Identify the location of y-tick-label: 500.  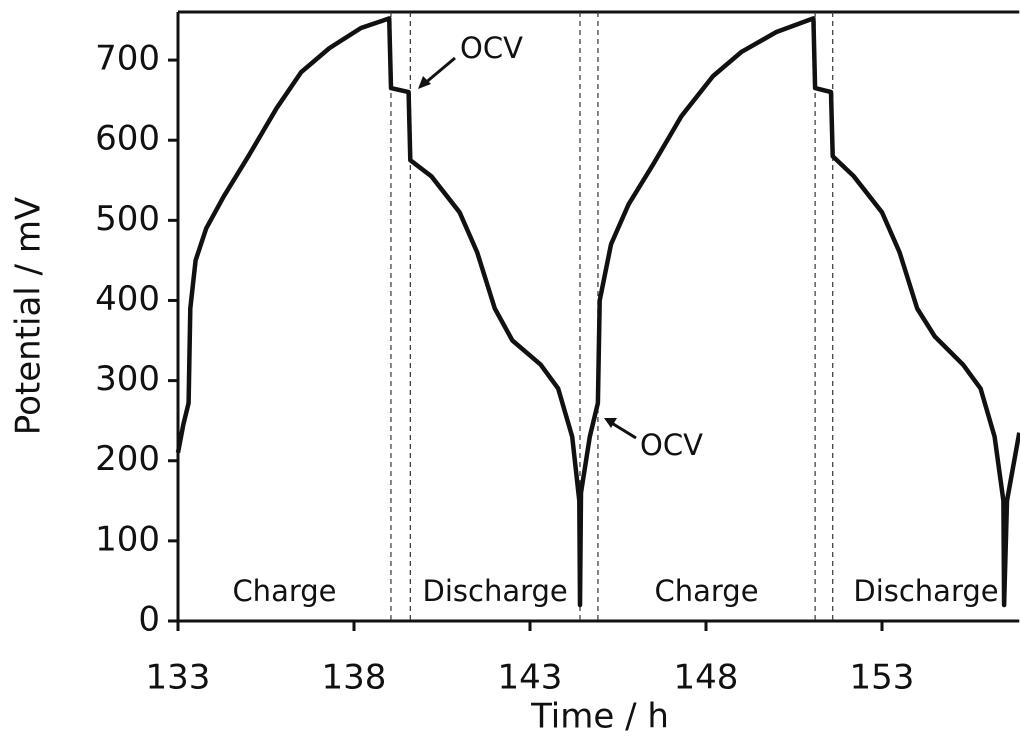
(127, 219).